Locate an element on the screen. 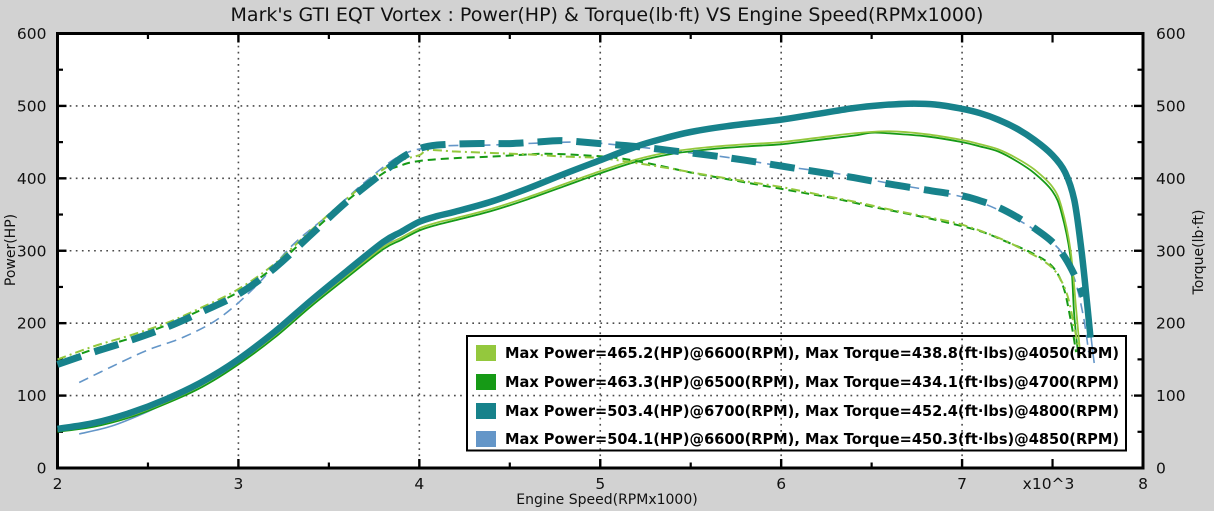  y-tick-label-left-300: 300 is located at coordinates (32, 251).